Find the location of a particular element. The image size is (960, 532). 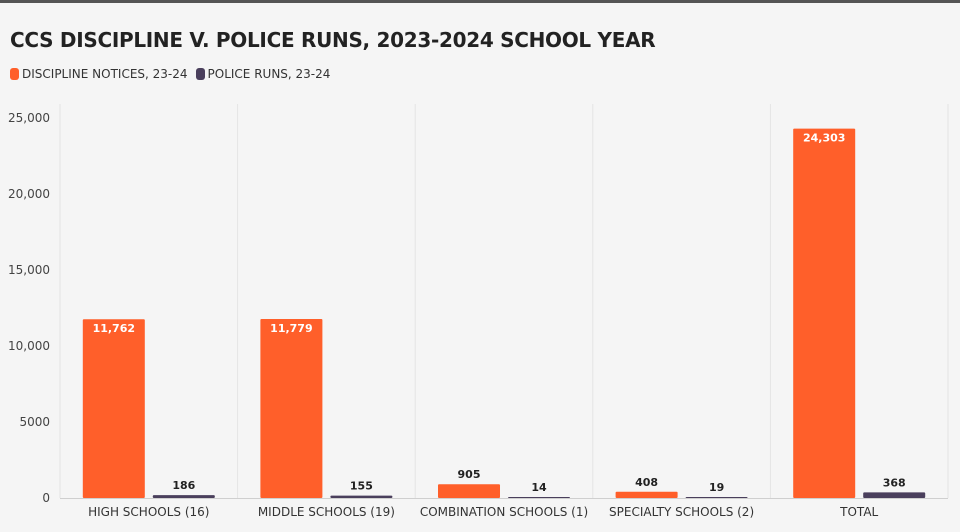

data-label: 186 is located at coordinates (183, 485).